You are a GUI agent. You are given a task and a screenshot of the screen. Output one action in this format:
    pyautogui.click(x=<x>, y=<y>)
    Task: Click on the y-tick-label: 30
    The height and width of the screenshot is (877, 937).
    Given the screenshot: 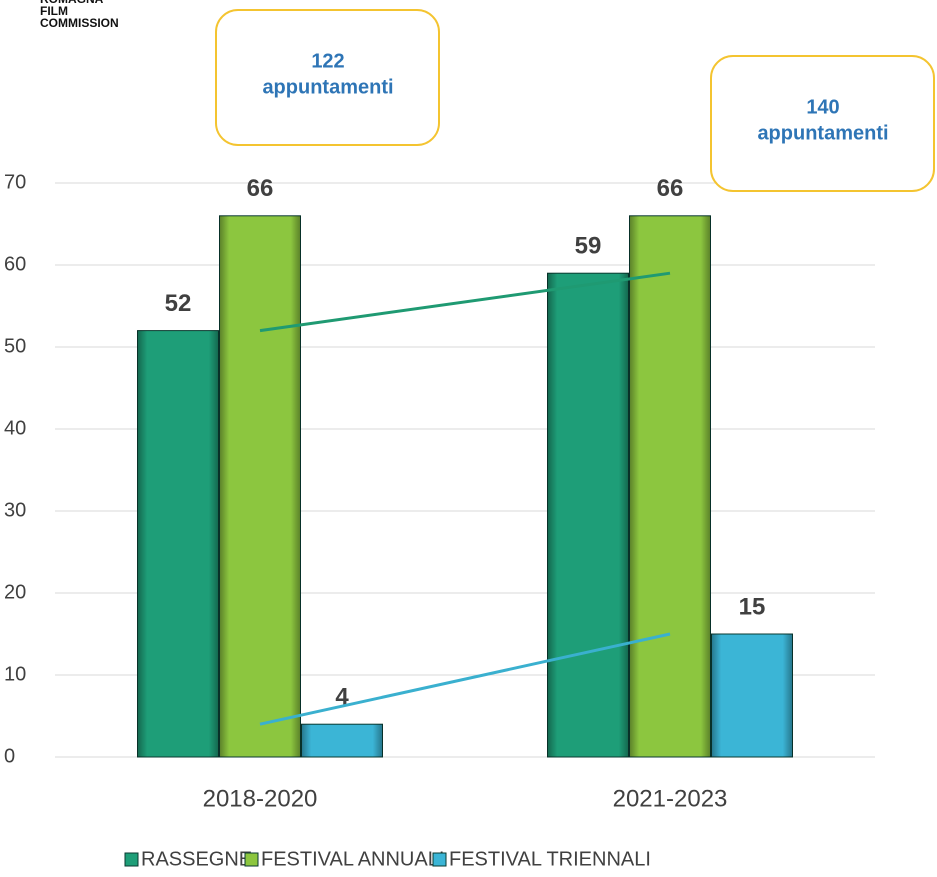 What is the action you would take?
    pyautogui.click(x=15, y=510)
    